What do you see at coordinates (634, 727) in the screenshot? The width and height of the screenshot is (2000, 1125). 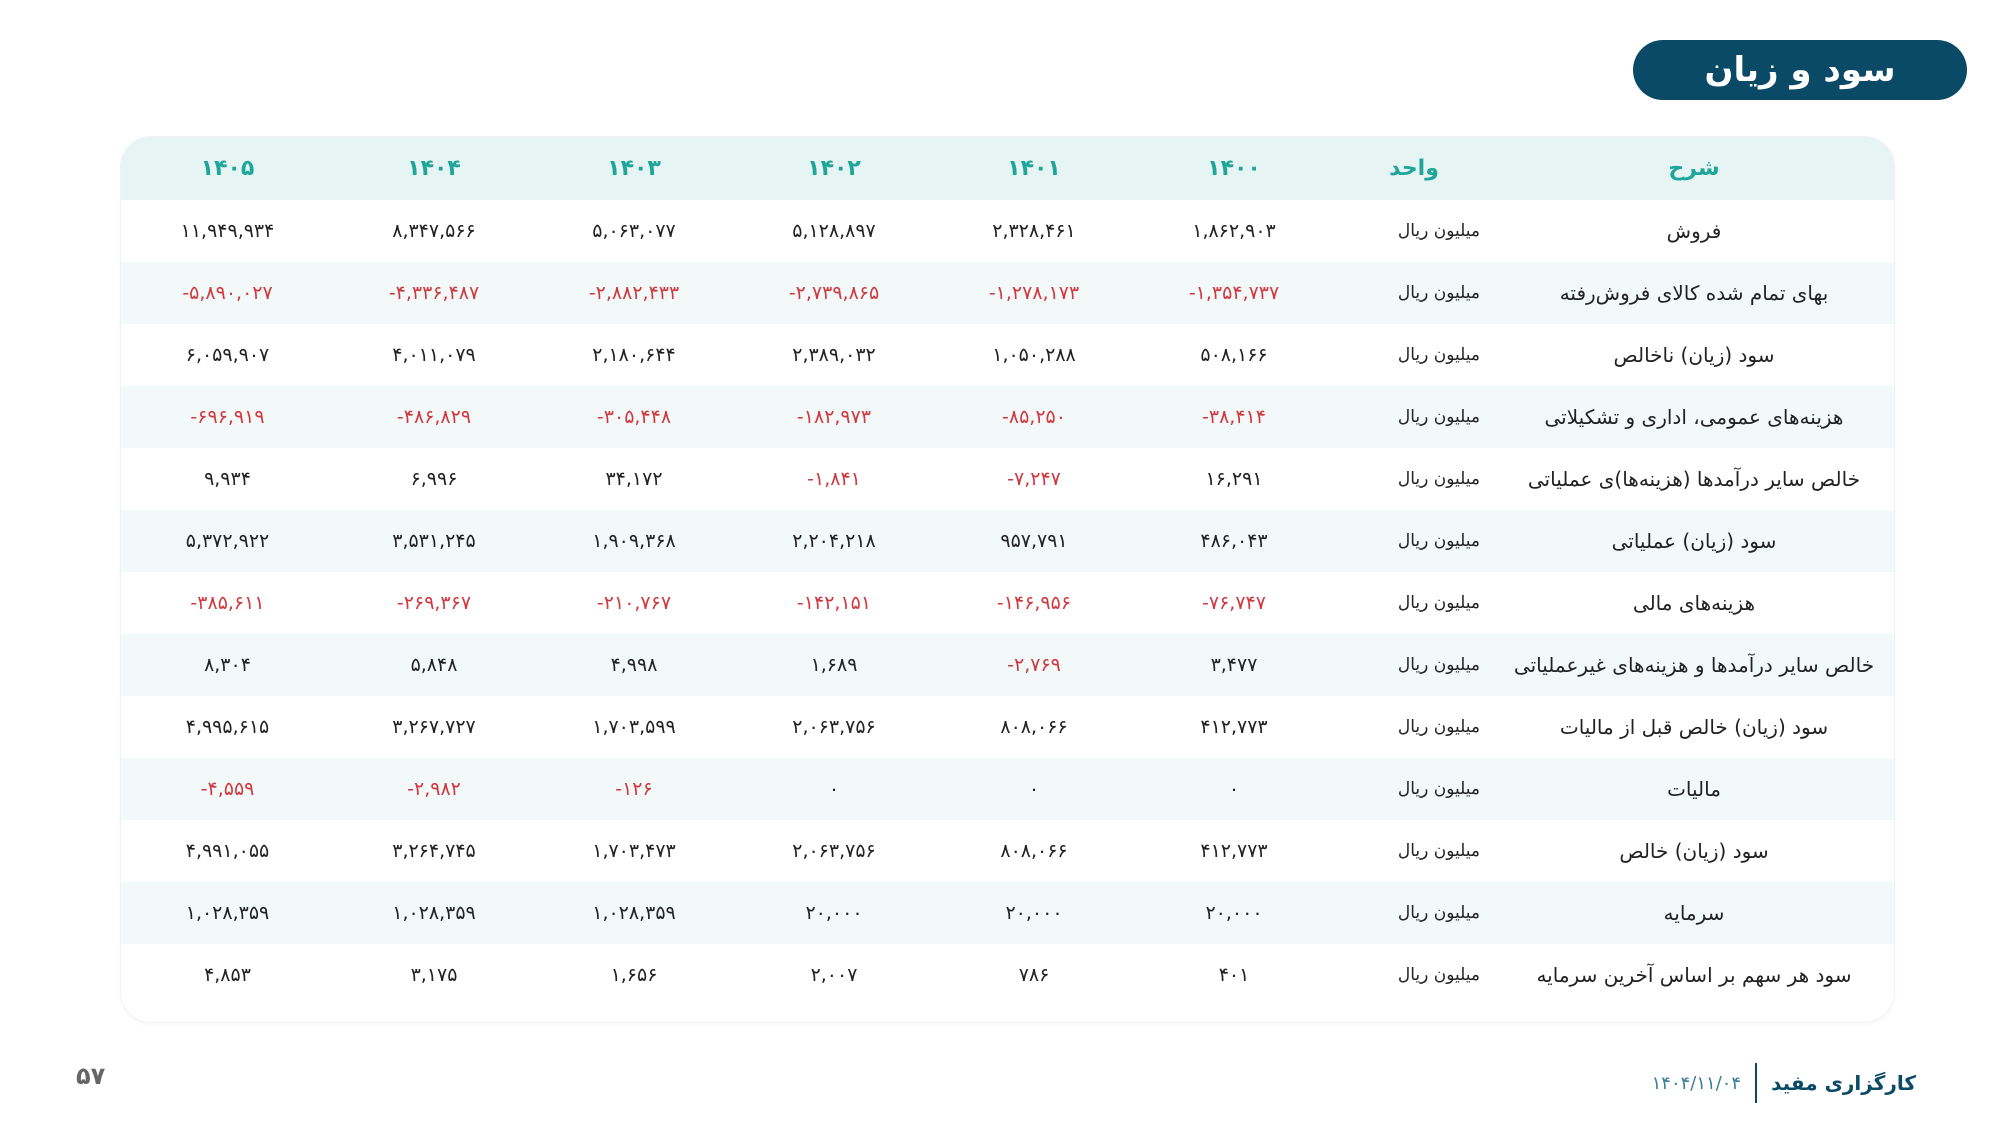 I see `value-cell: ۱,۷۰۳,۵۹۹` at bounding box center [634, 727].